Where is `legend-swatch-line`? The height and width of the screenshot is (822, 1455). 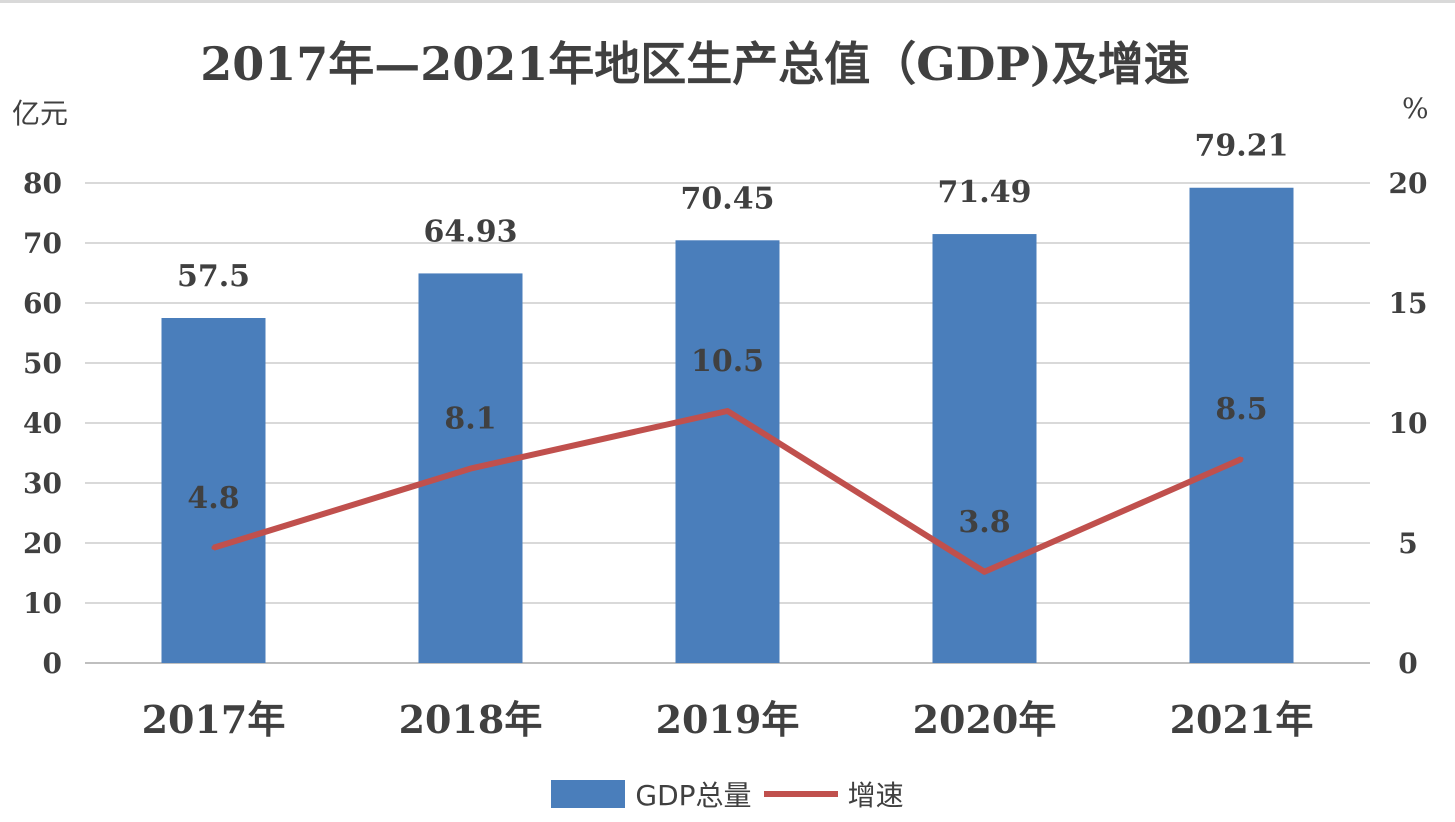
legend-swatch-line is located at coordinates (800, 794).